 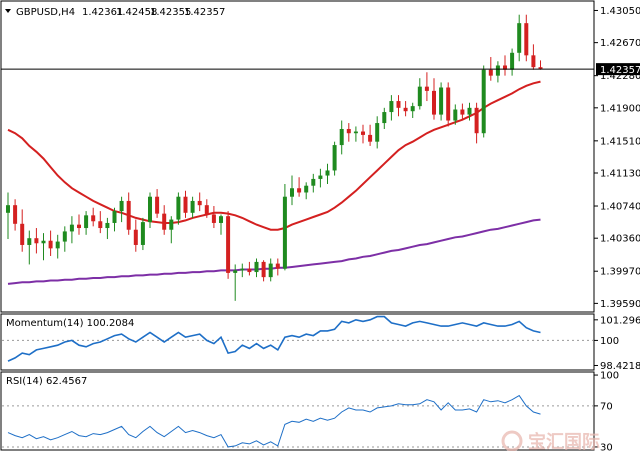 What do you see at coordinates (620, 141) in the screenshot?
I see `price-axis-tick-label: 1.41510` at bounding box center [620, 141].